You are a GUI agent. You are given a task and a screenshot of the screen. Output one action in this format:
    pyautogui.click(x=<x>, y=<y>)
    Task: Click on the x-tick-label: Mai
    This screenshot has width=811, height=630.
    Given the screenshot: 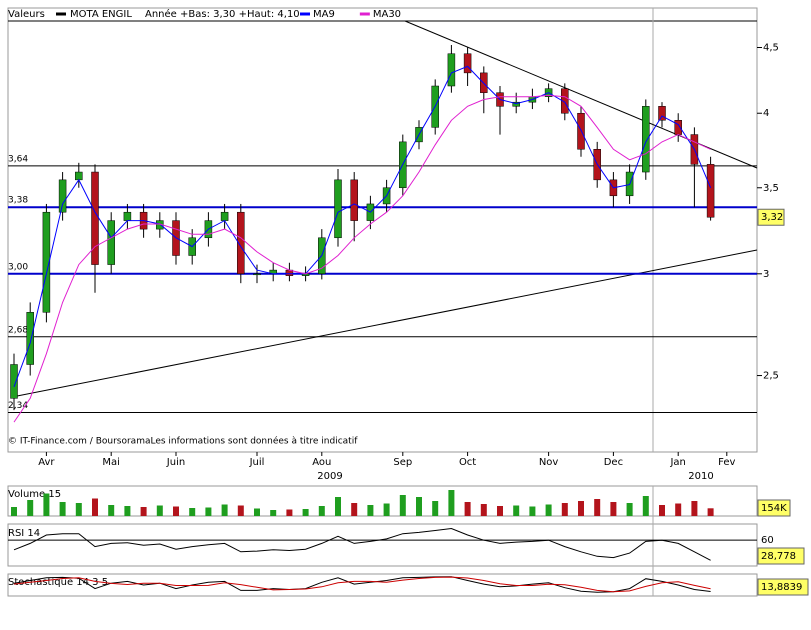 What is the action you would take?
    pyautogui.click(x=111, y=462)
    